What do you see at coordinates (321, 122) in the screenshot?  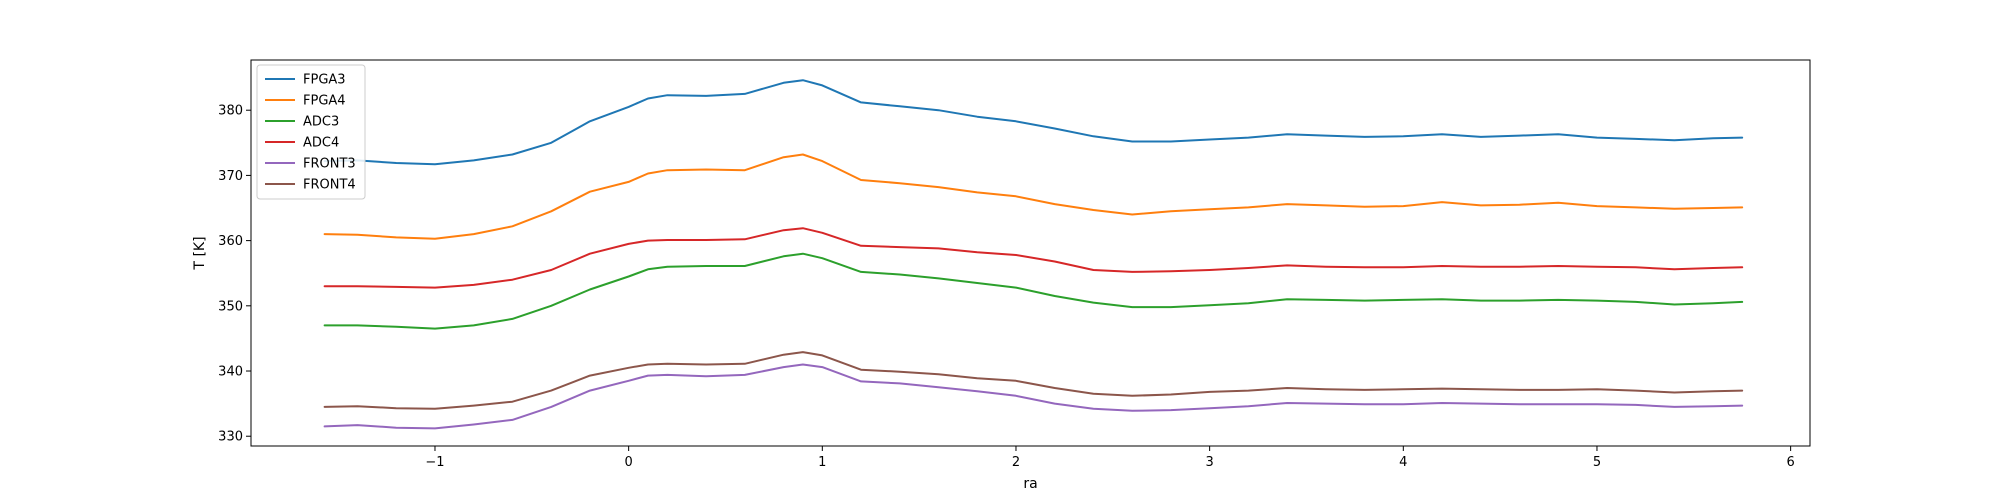 I see `legend-label-adc3: ADC3` at bounding box center [321, 122].